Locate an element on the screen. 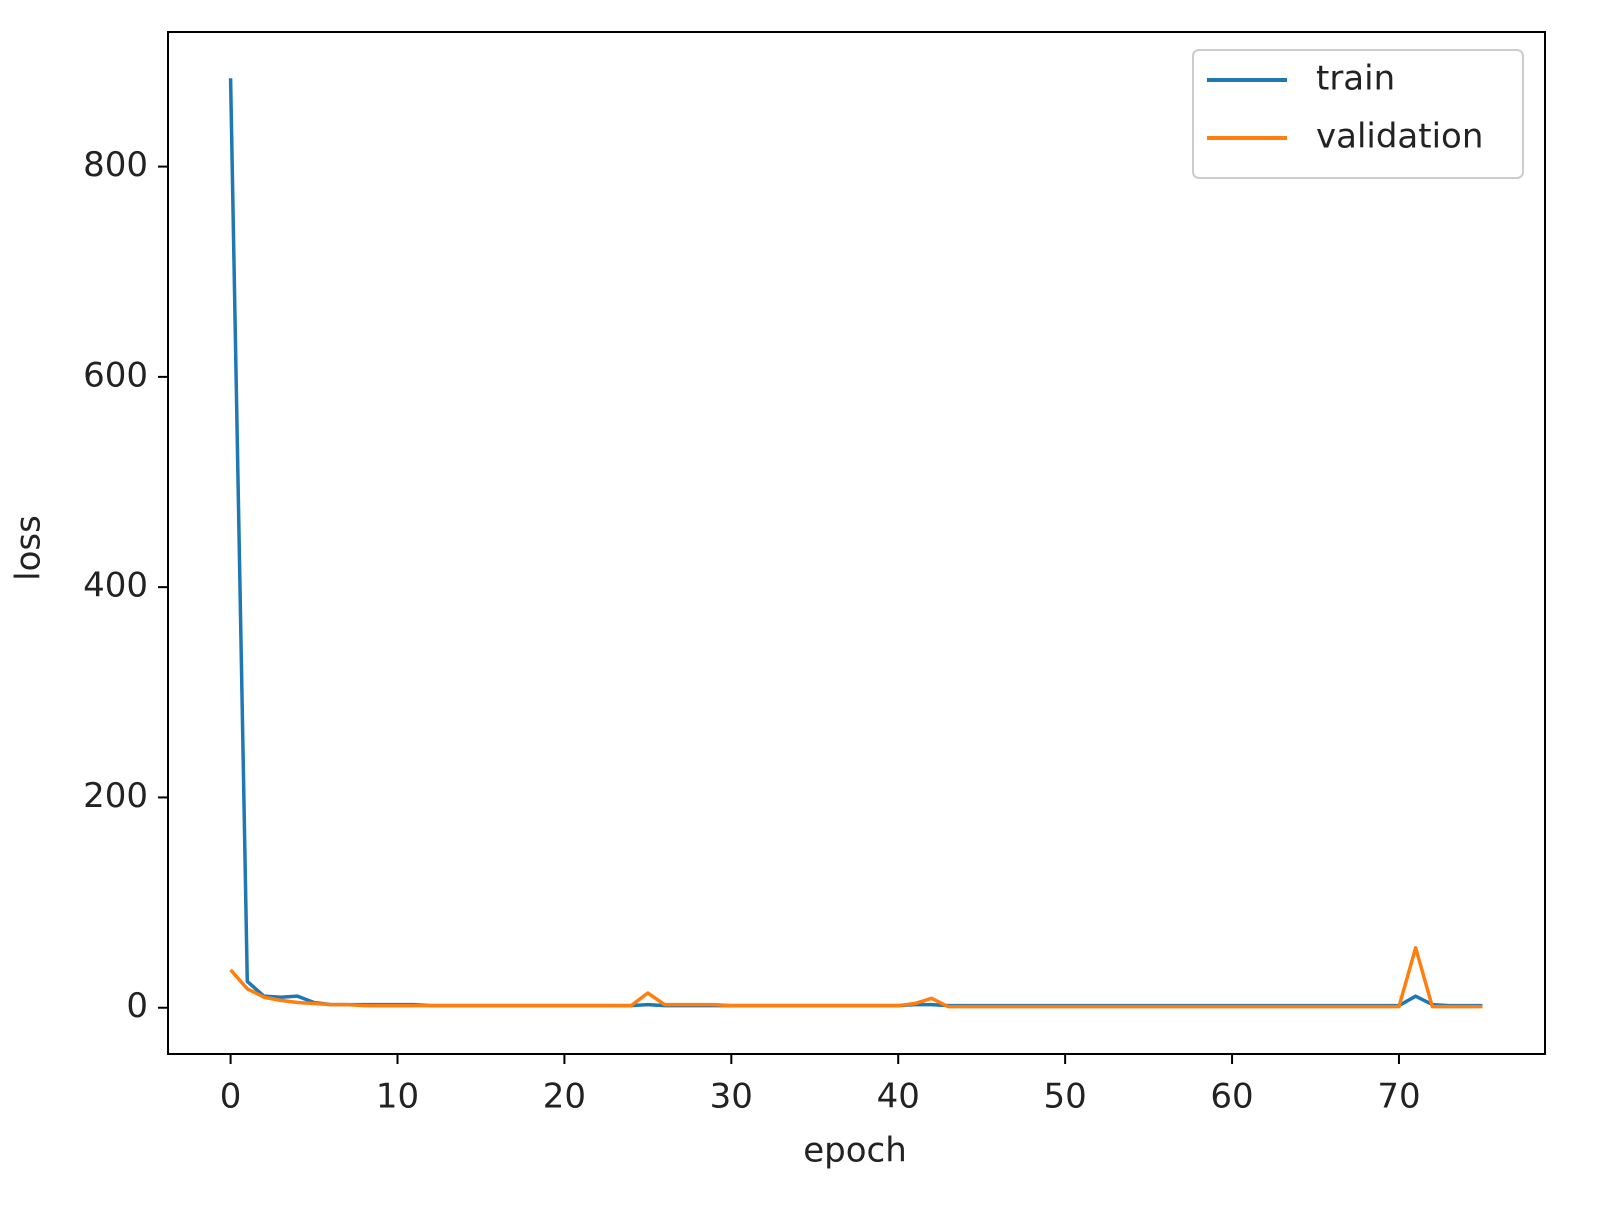 The width and height of the screenshot is (1599, 1218). legend-label: validation is located at coordinates (1399, 137).